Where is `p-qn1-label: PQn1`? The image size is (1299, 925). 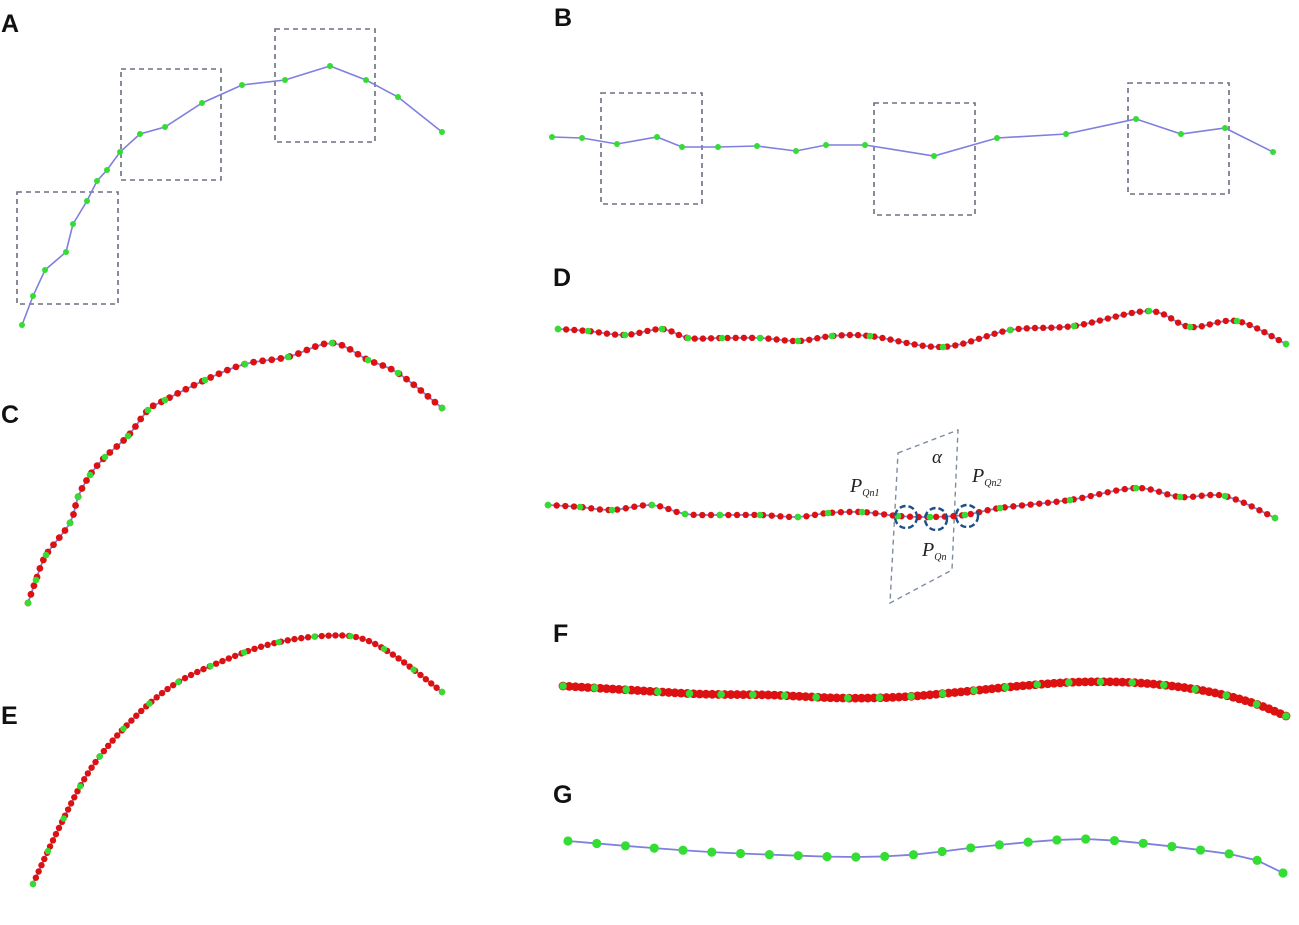
p-qn1-label: PQn1 is located at coordinates (864, 487).